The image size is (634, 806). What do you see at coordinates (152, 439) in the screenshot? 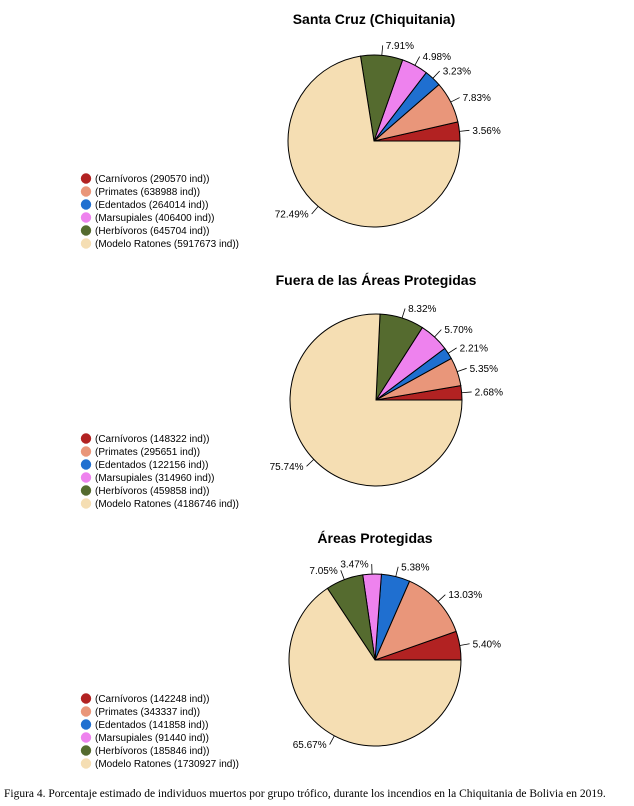
I see `legend-label: (Carnívoros (148322 ind))` at bounding box center [152, 439].